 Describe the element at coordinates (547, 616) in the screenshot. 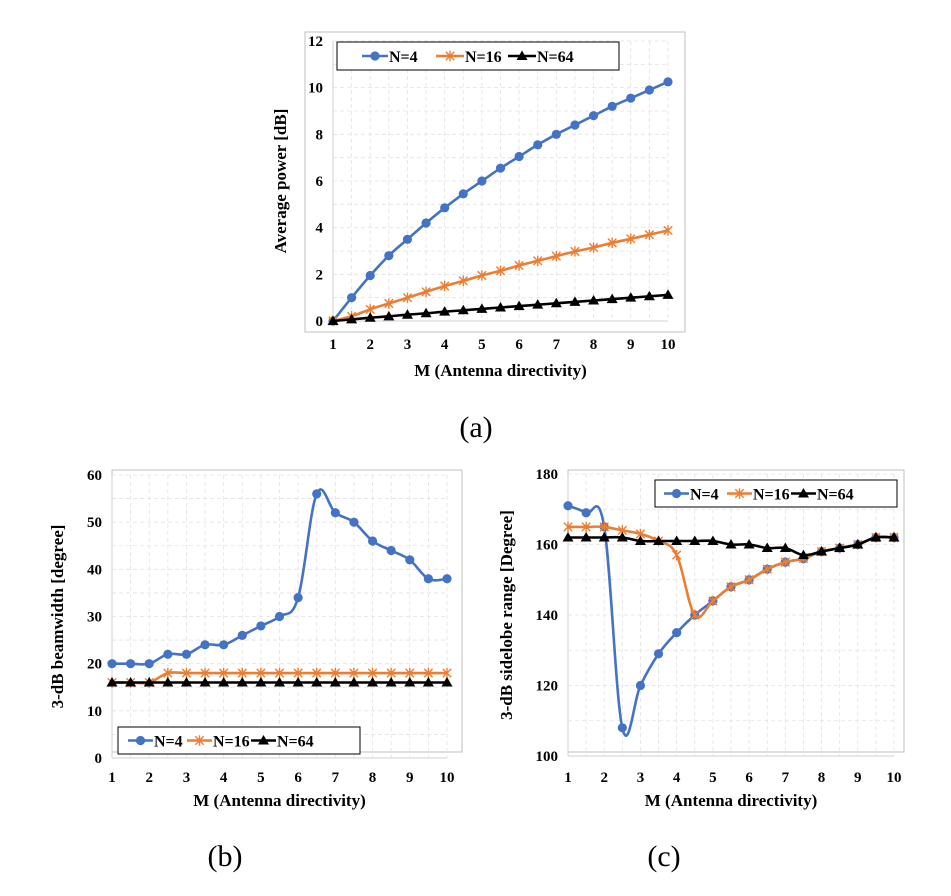

I see `y-tick-label: 140` at that location.